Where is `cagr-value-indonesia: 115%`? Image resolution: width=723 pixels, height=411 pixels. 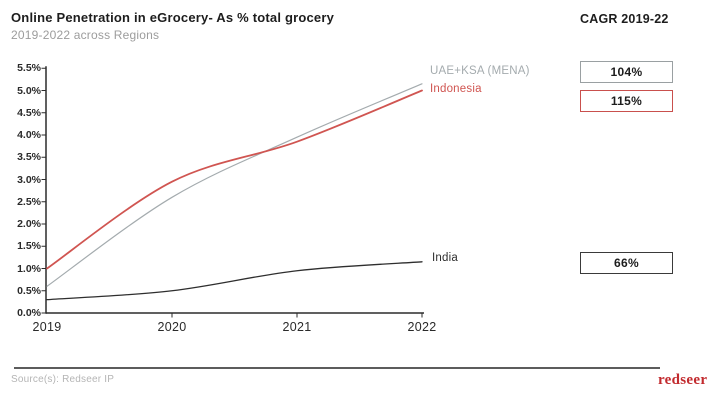
cagr-value-indonesia: 115% is located at coordinates (626, 101).